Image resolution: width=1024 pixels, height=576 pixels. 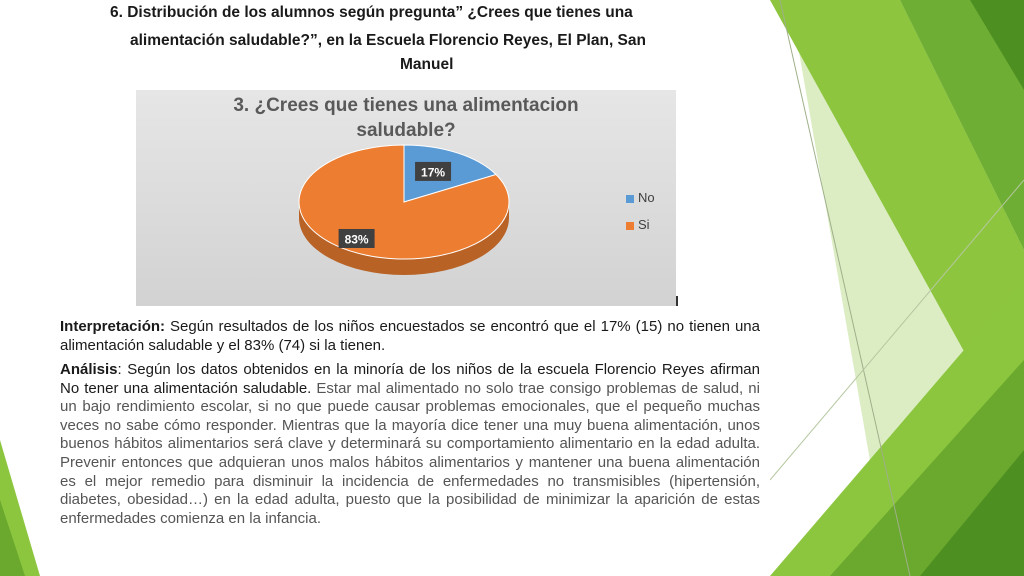 I want to click on chart-plot: 17% 83%, so click(x=404, y=209).